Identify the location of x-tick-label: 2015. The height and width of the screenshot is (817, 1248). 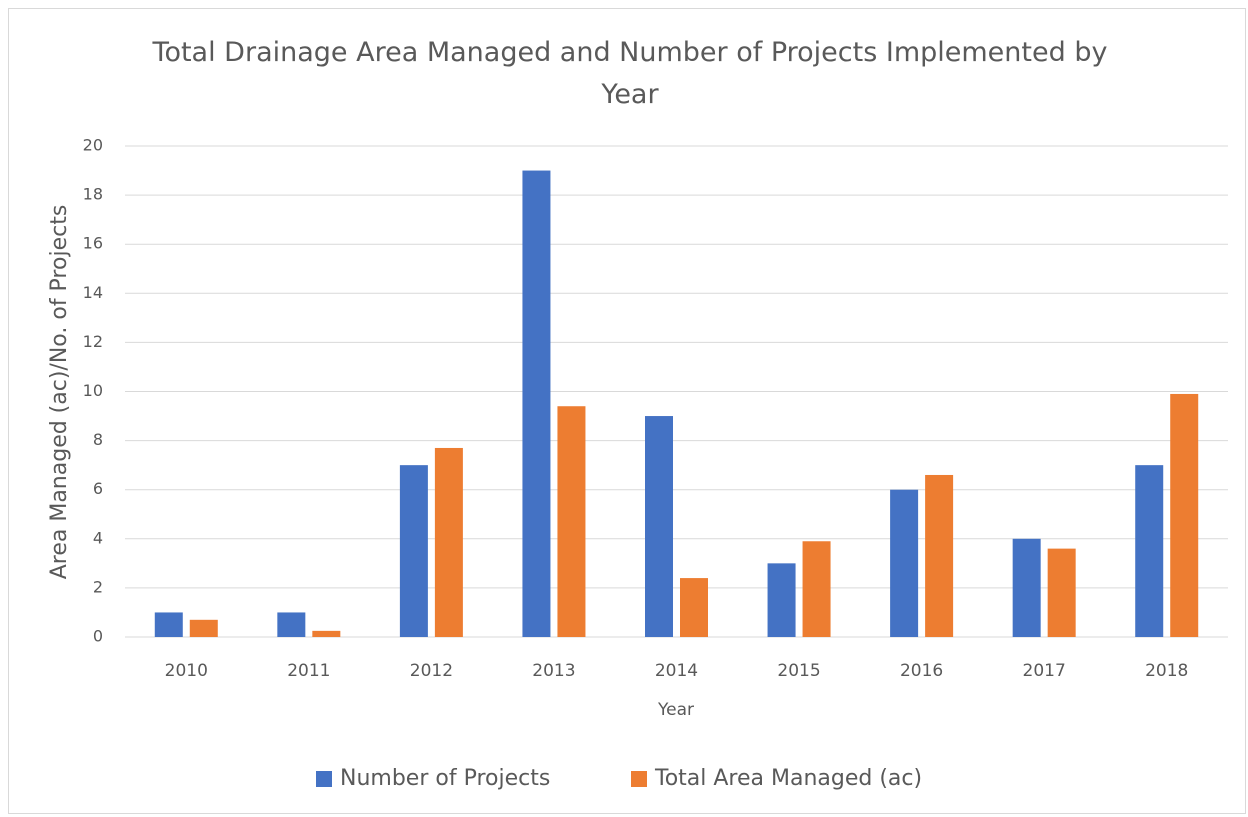
(798, 671).